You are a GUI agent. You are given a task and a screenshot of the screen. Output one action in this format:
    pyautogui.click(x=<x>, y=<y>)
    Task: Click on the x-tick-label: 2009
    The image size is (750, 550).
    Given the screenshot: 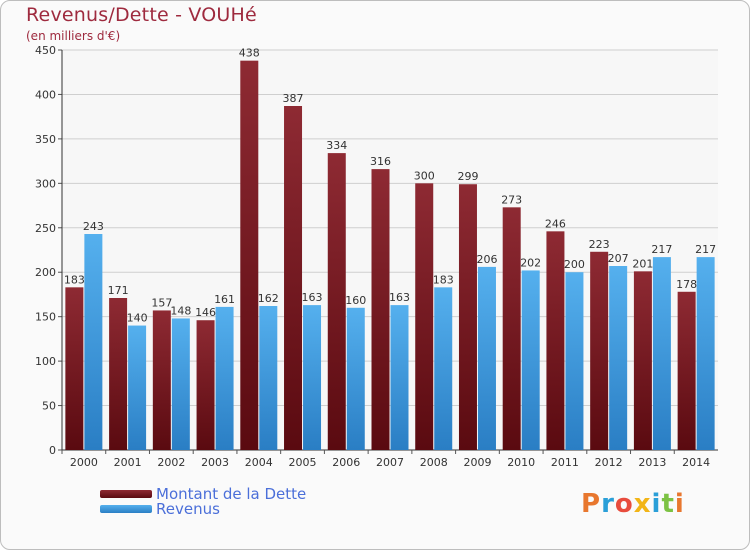 What is the action you would take?
    pyautogui.click(x=477, y=462)
    